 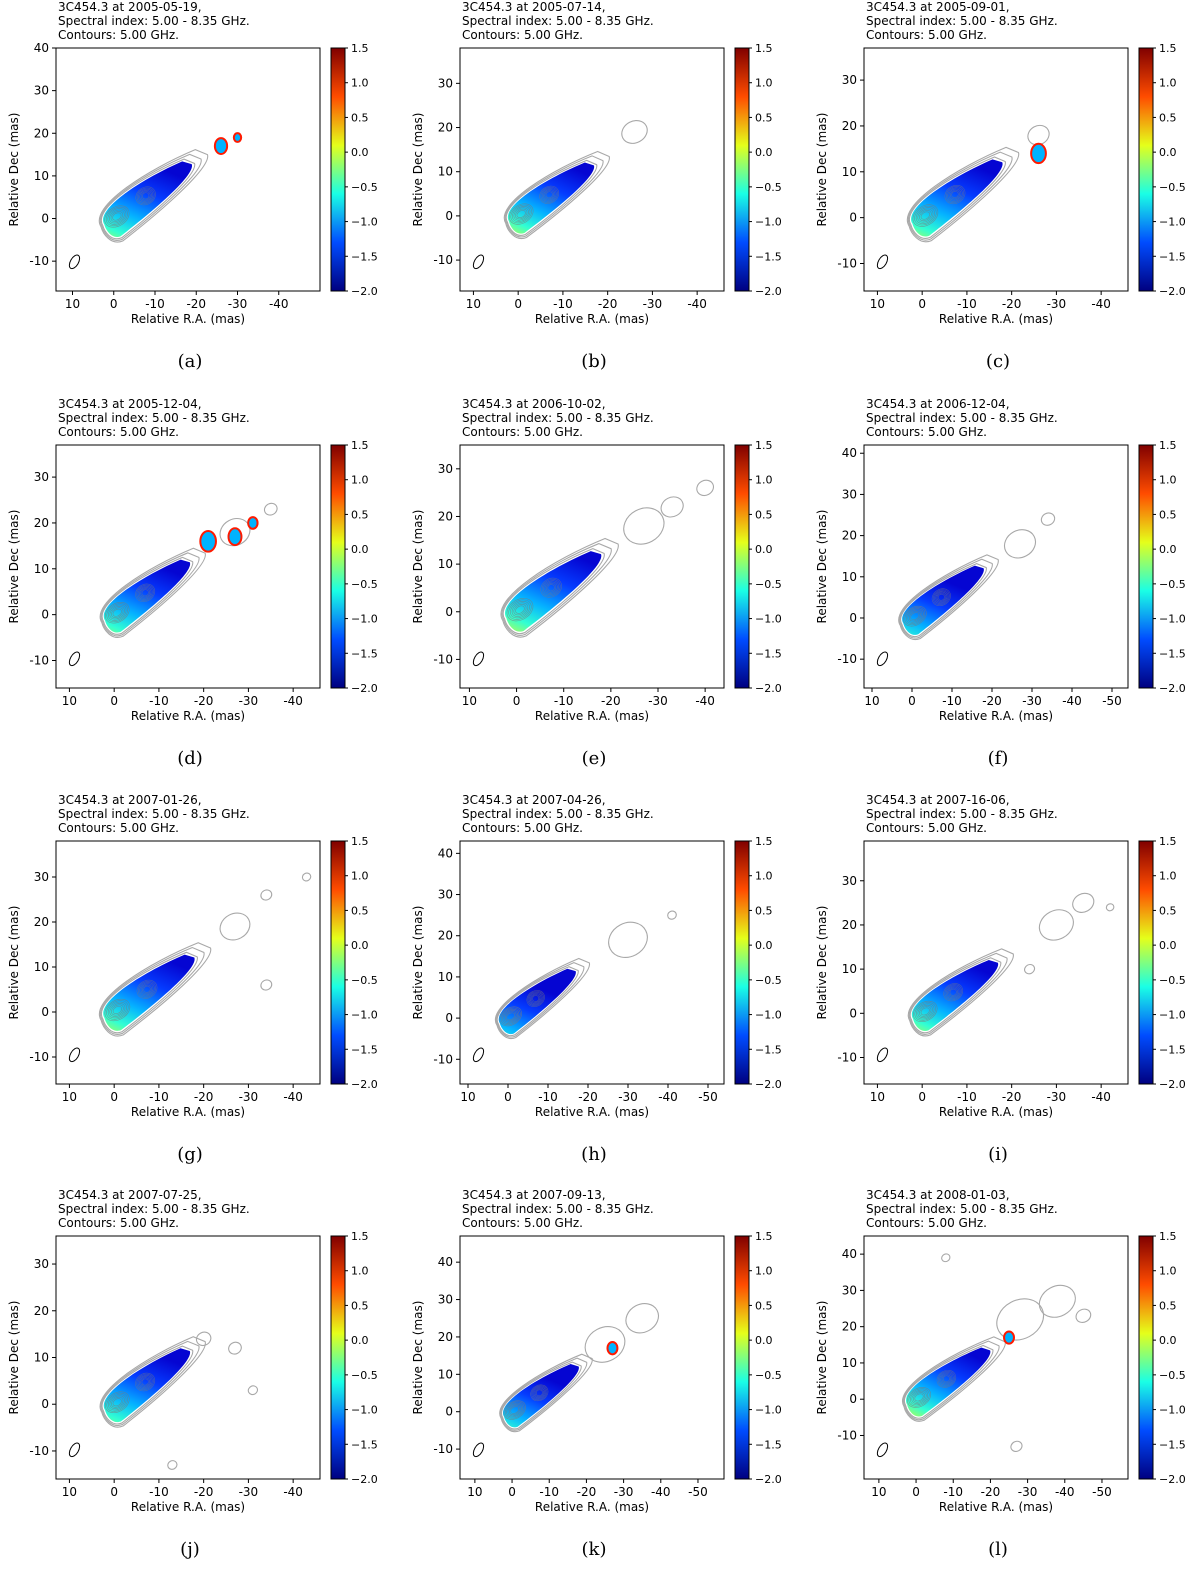 I want to click on y-tick-label: 0, so click(x=853, y=1013).